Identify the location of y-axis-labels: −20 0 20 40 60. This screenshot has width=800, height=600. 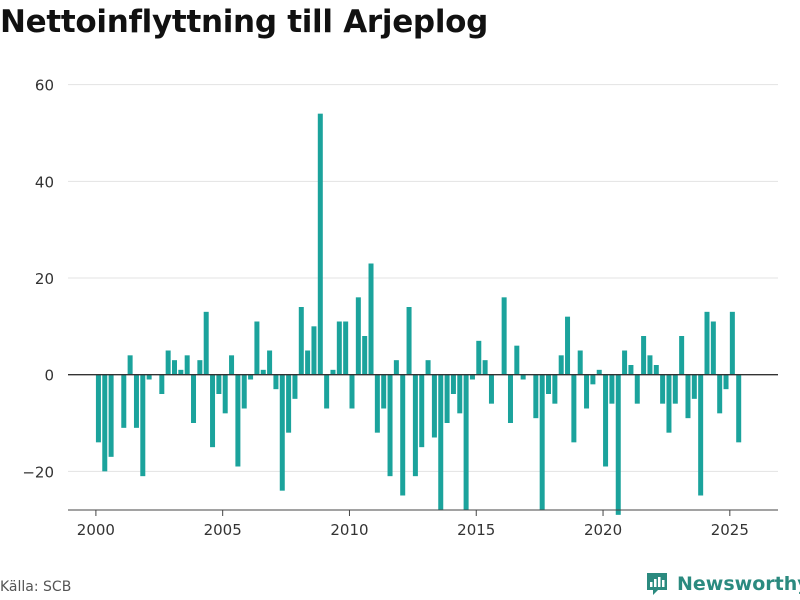
(38, 279).